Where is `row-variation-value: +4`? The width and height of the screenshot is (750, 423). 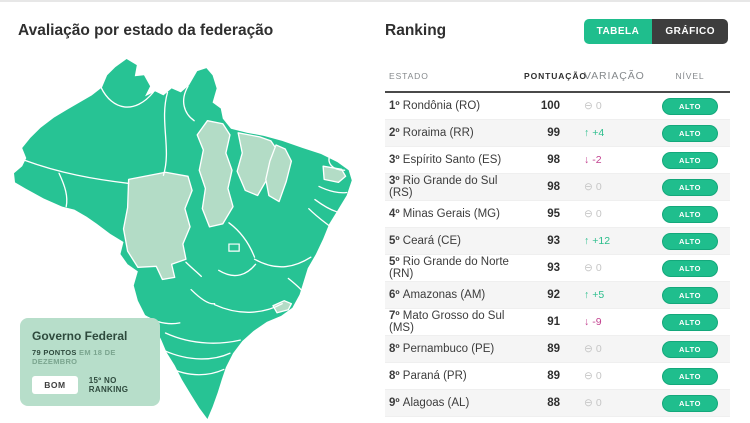
row-variation-value: +4 is located at coordinates (598, 133).